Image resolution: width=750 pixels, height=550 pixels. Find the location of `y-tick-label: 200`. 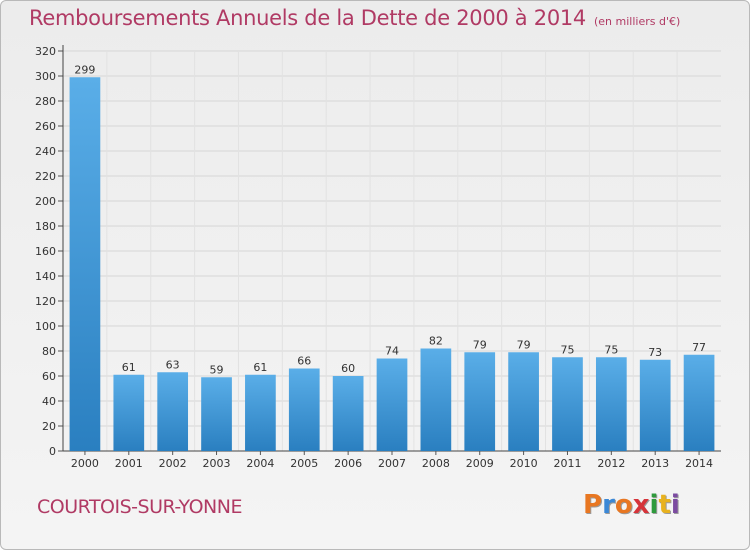

y-tick-label: 200 is located at coordinates (45, 201).